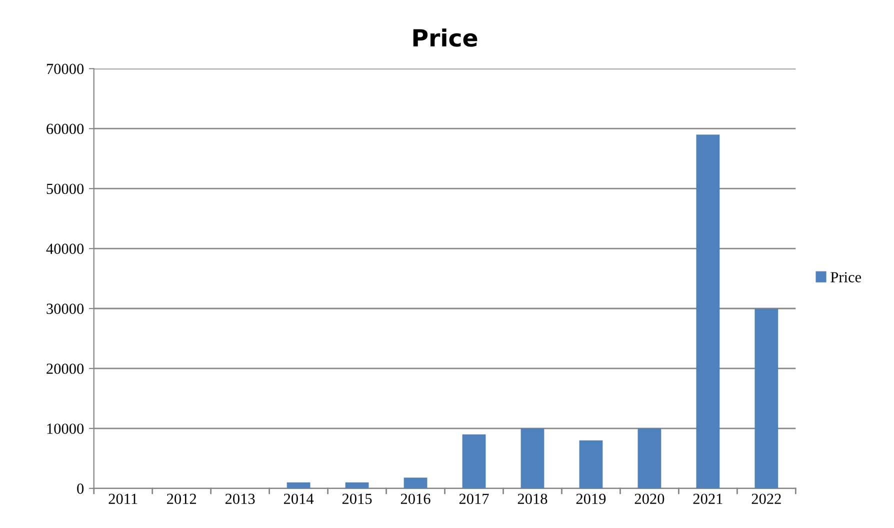  What do you see at coordinates (181, 499) in the screenshot?
I see `x-tick-label: 2012` at bounding box center [181, 499].